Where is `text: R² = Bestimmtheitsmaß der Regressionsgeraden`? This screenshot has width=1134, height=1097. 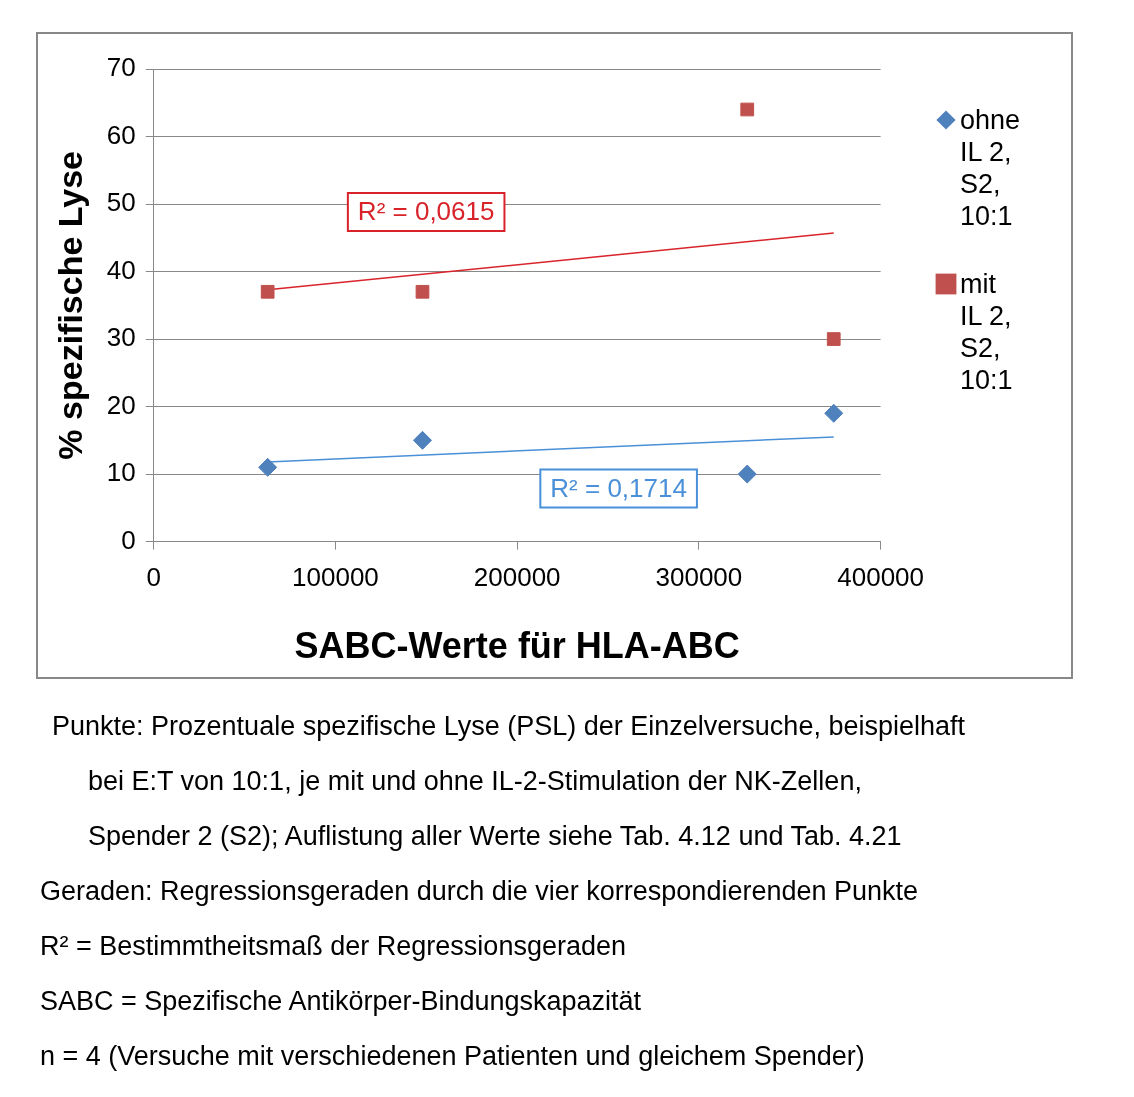
text: R² = Bestimmtheitsmaß der Regressionsgeraden is located at coordinates (333, 946).